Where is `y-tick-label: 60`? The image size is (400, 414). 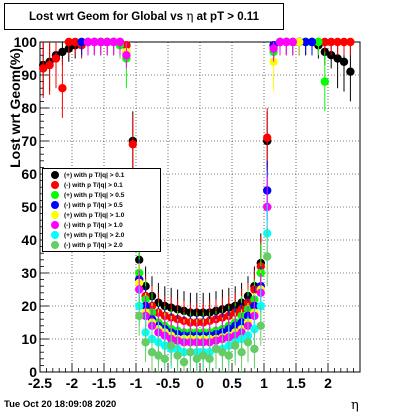
y-tick-label: 60 is located at coordinates (29, 174).